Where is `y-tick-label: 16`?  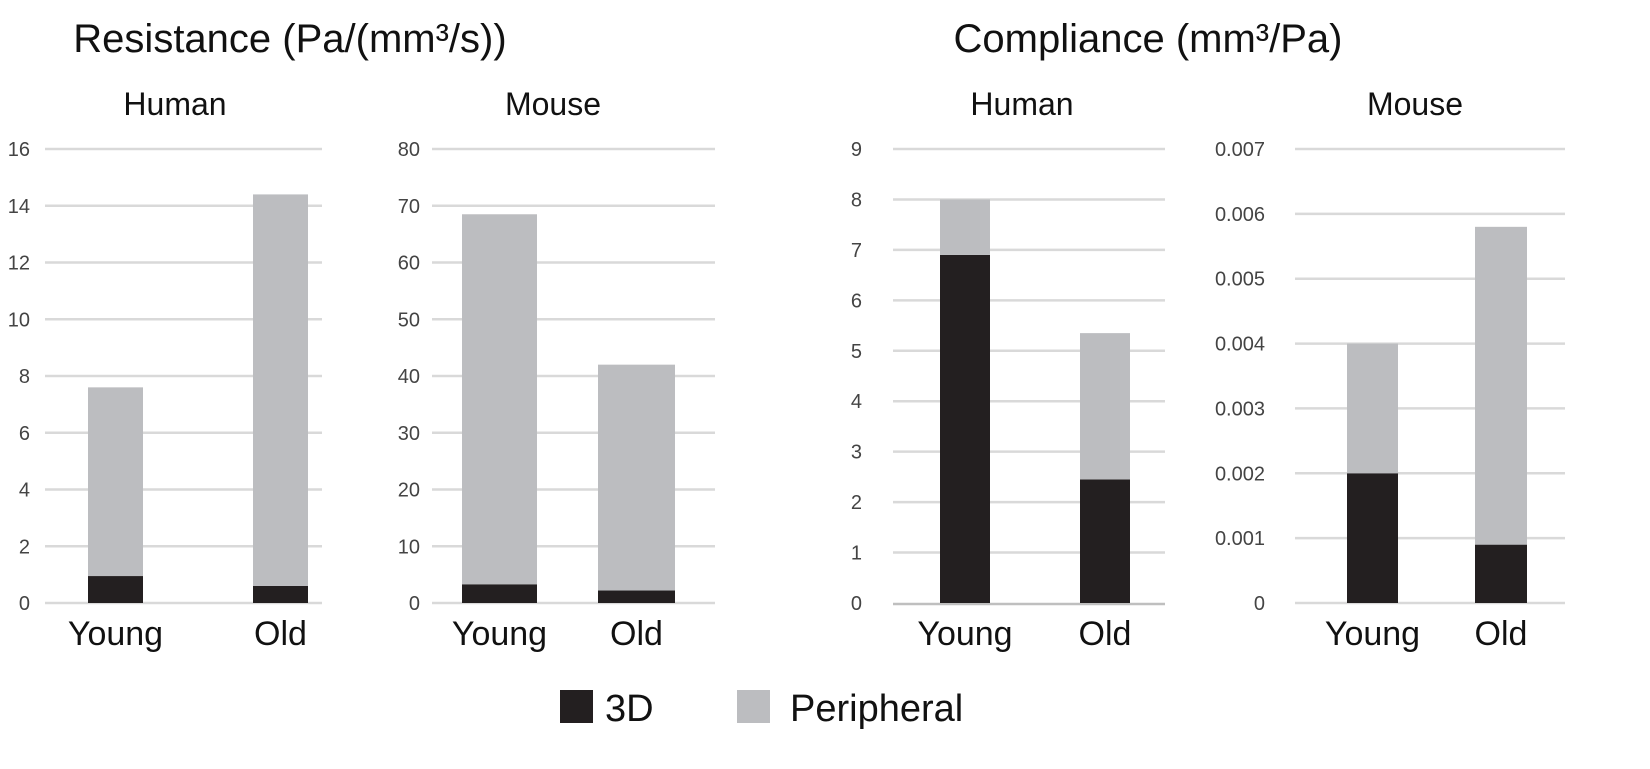
y-tick-label: 16 is located at coordinates (19, 150).